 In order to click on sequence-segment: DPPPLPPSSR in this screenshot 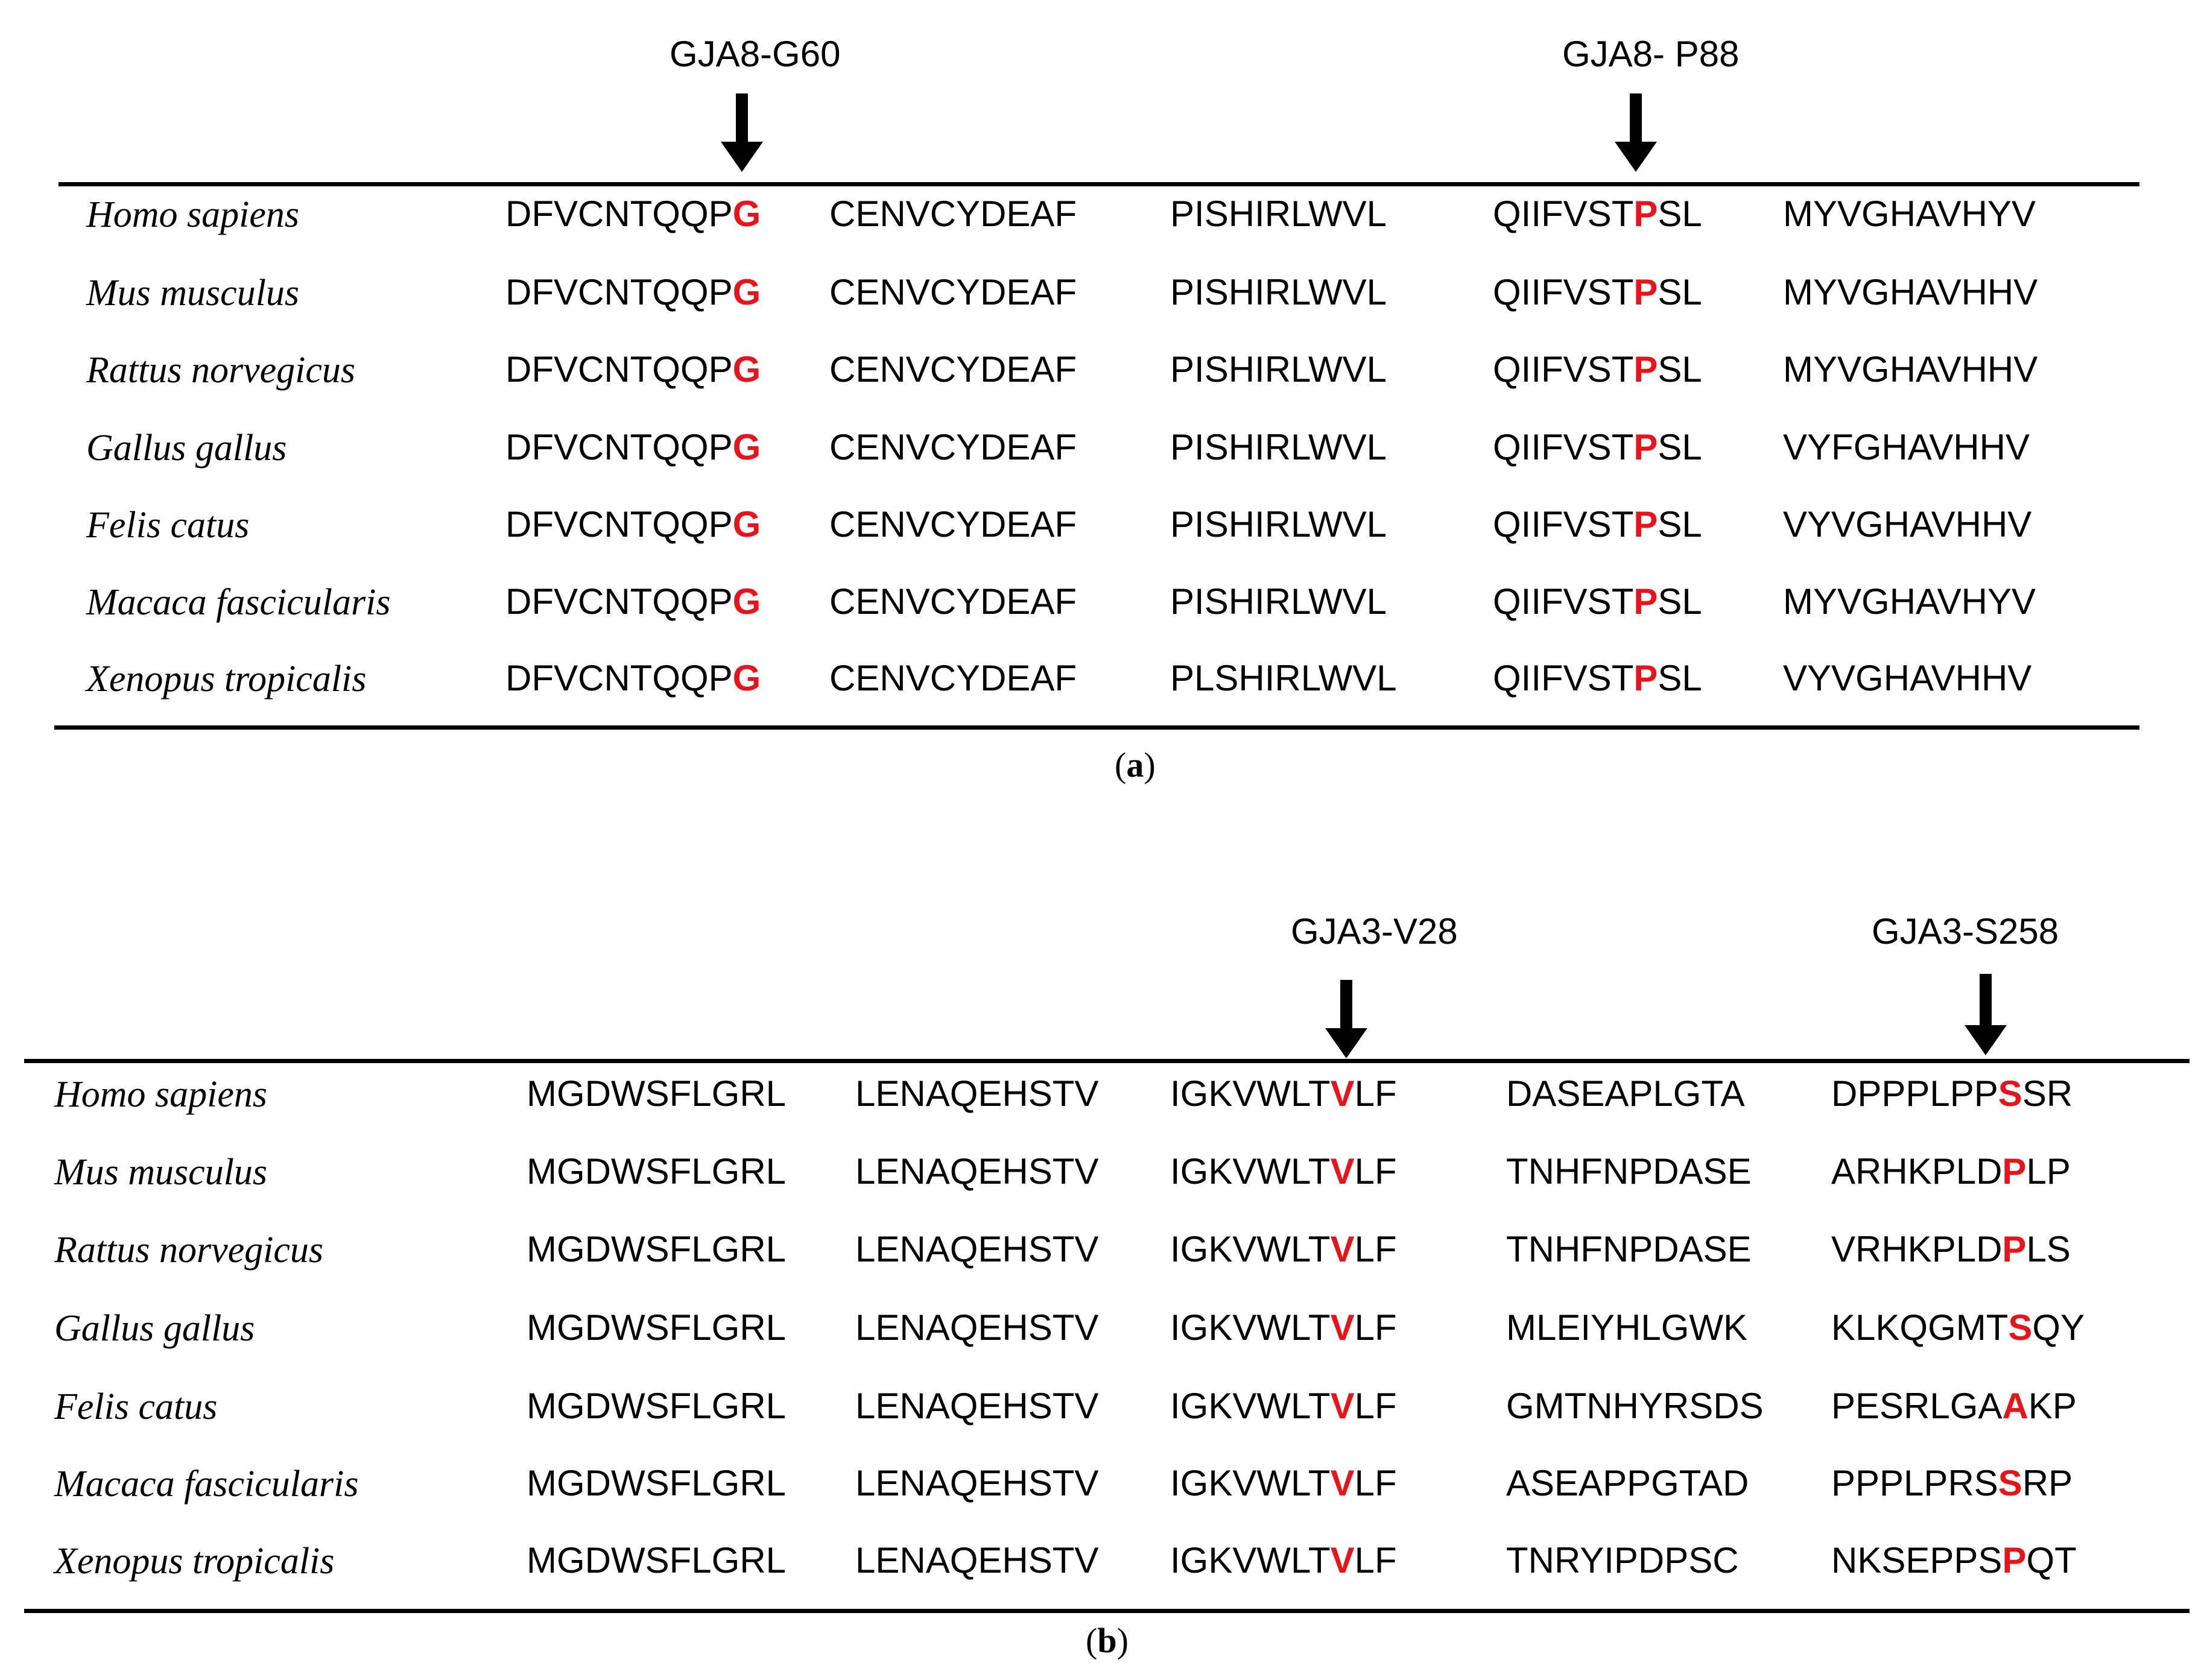, I will do `click(1952, 1093)`.